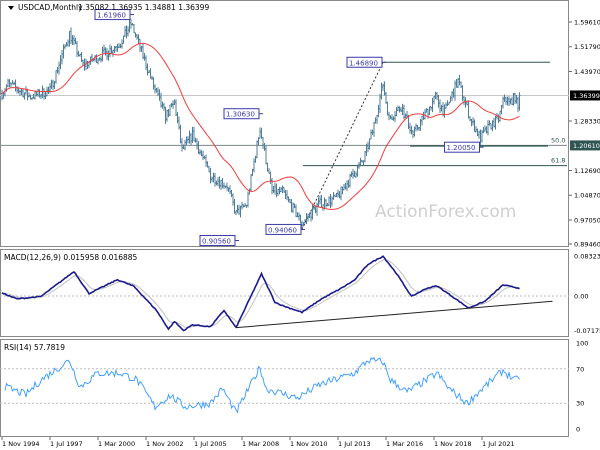  What do you see at coordinates (50, 7) in the screenshot?
I see `symbol-title: USDCAD,Monthly` at bounding box center [50, 7].